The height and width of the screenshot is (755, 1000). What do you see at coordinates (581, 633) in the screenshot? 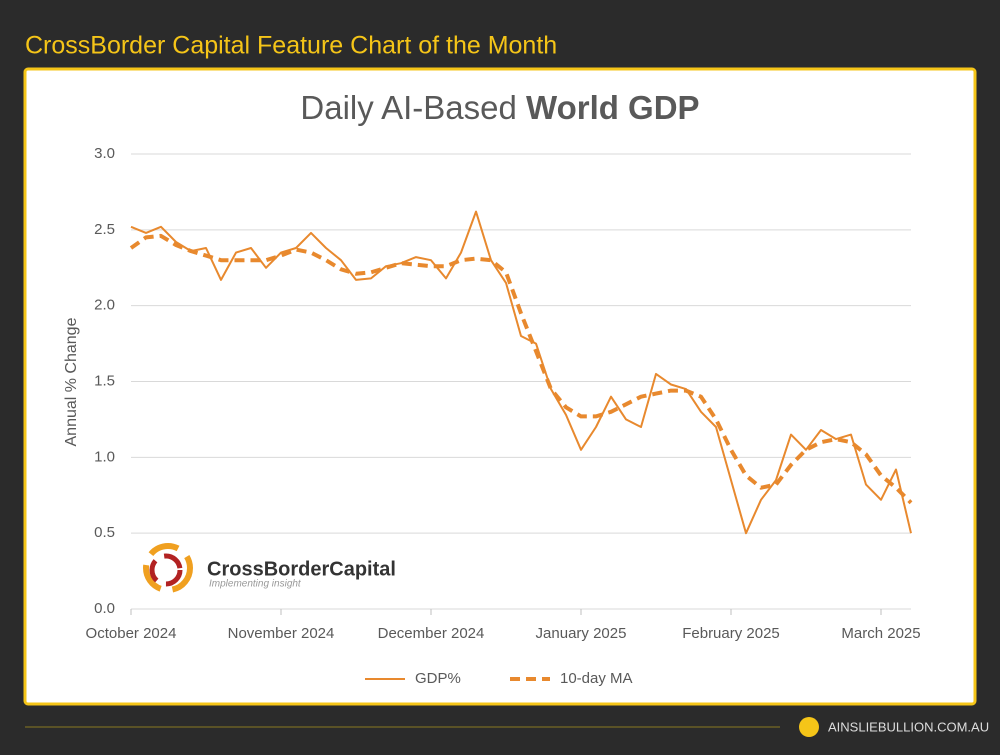
I see `x-tick-label: January 2025` at bounding box center [581, 633].